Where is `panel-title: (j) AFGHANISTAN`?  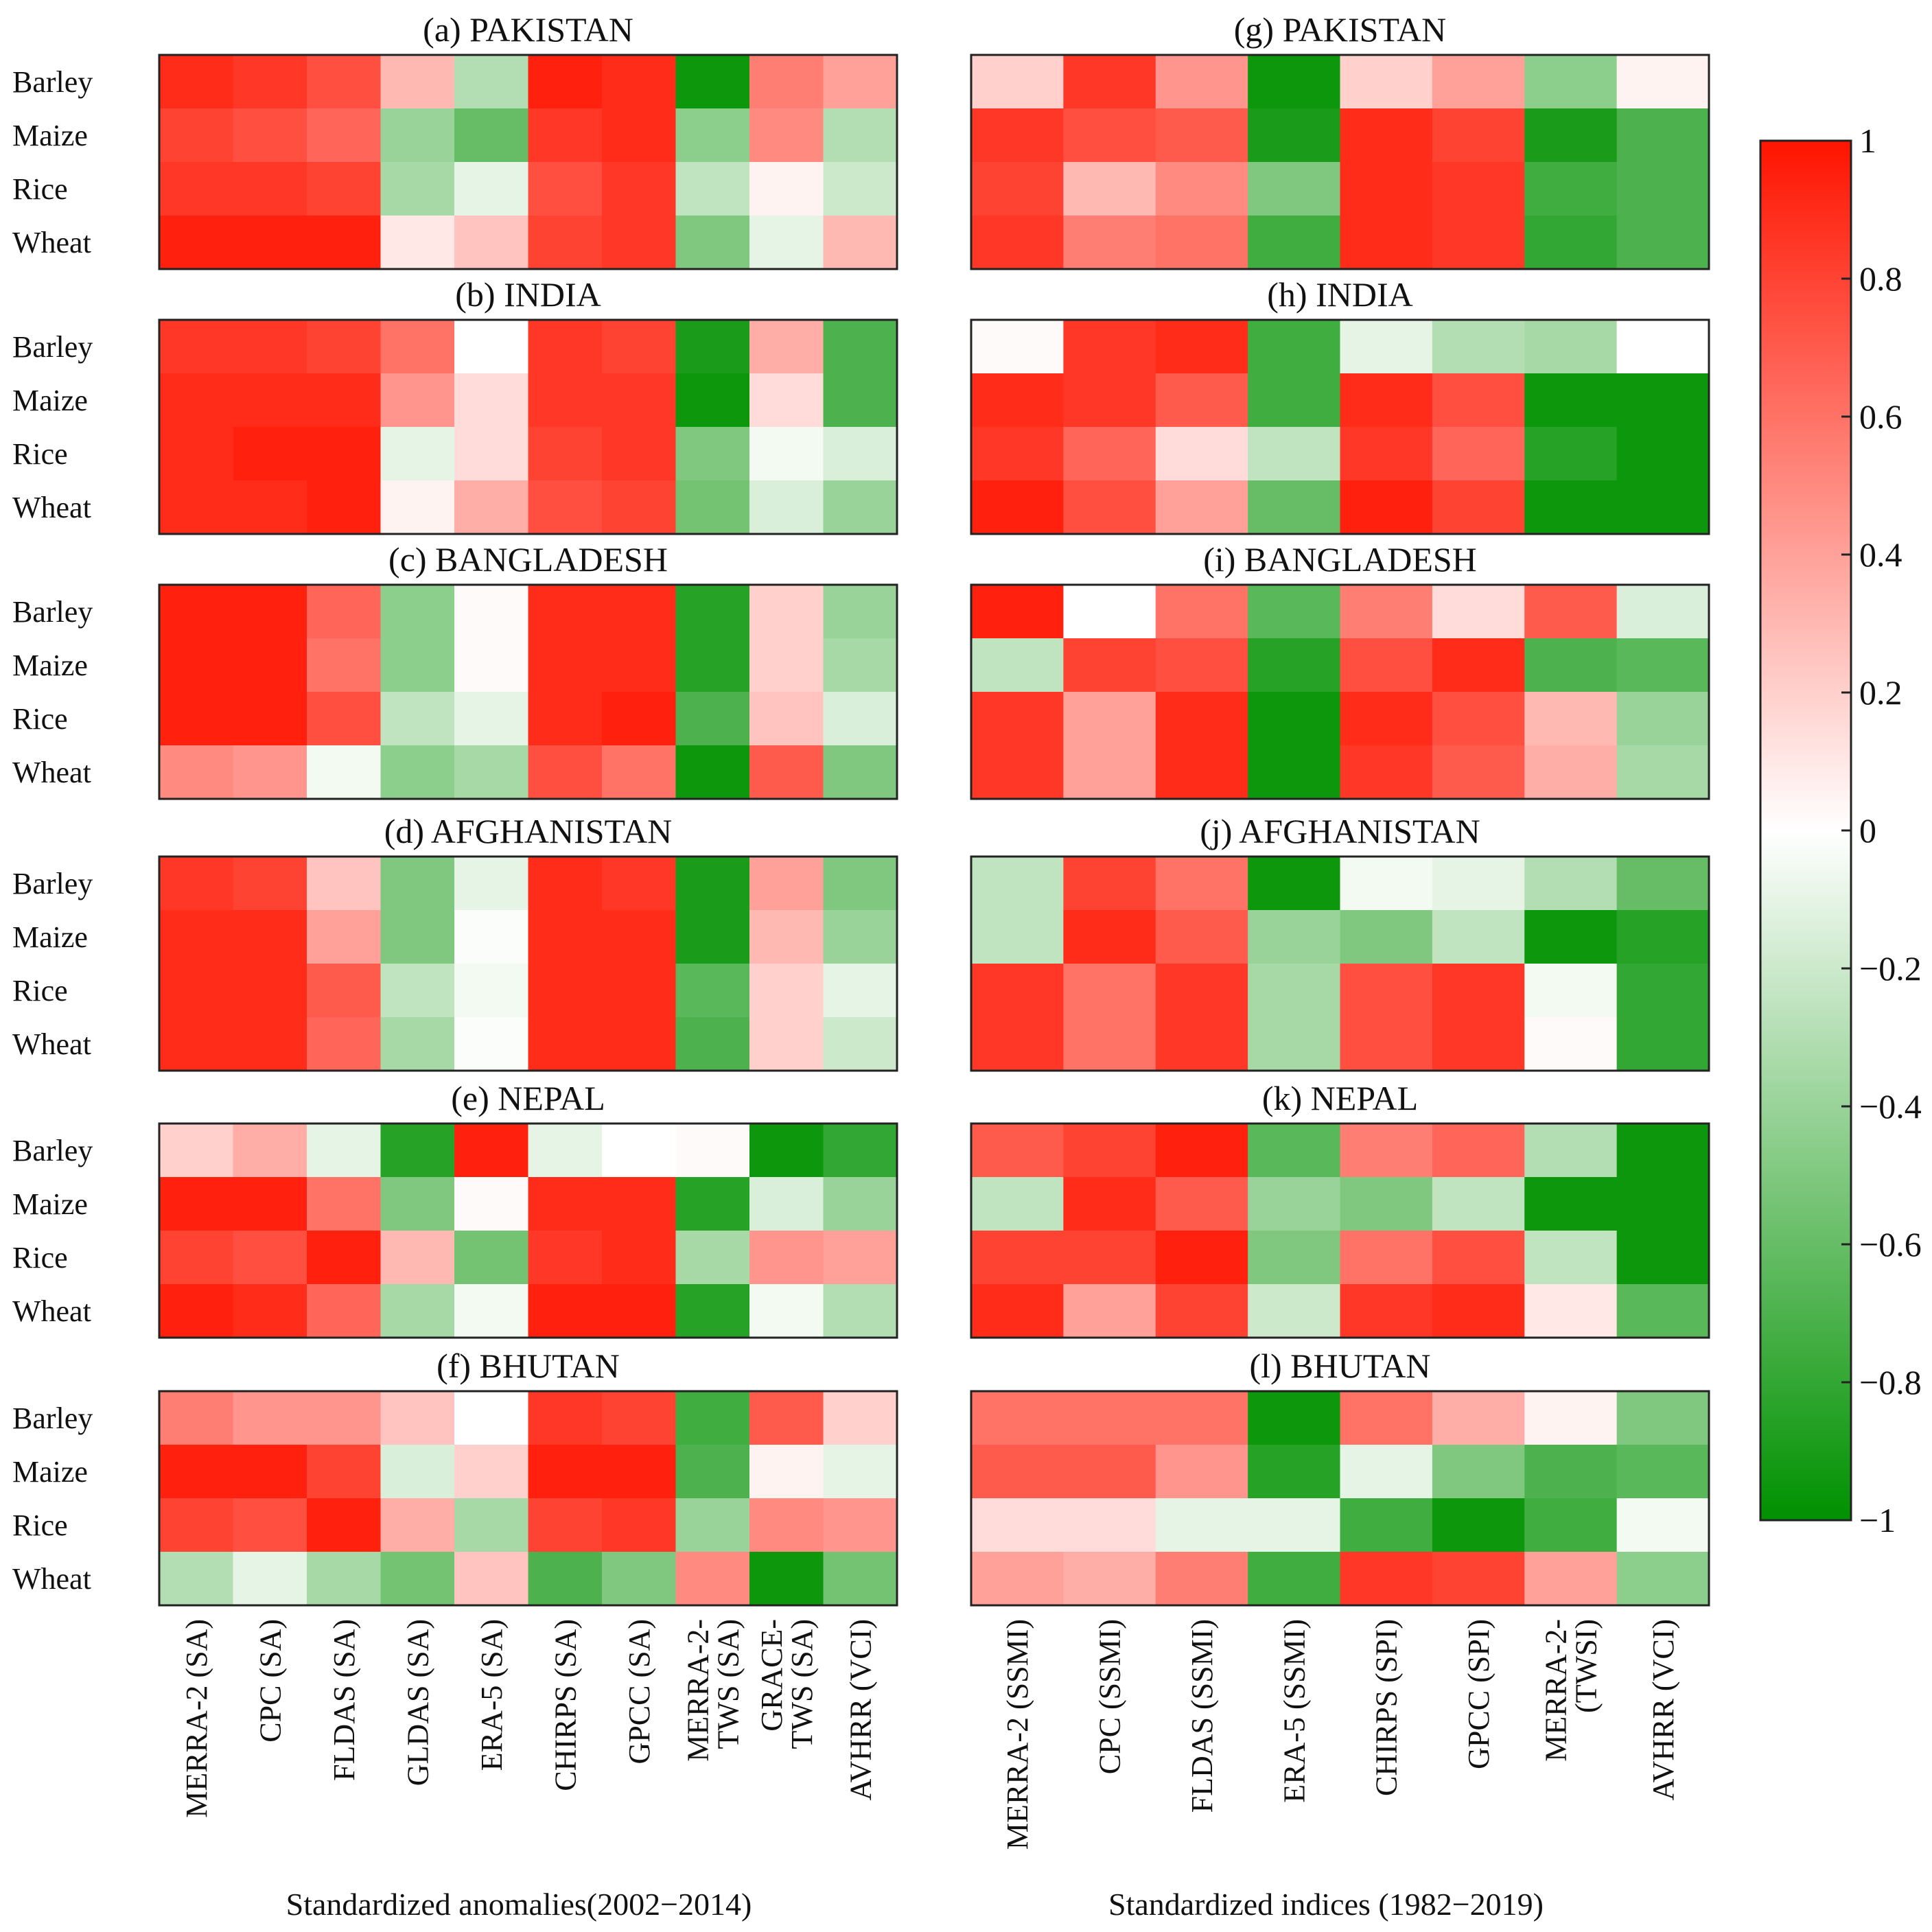 panel-title: (j) AFGHANISTAN is located at coordinates (1340, 831).